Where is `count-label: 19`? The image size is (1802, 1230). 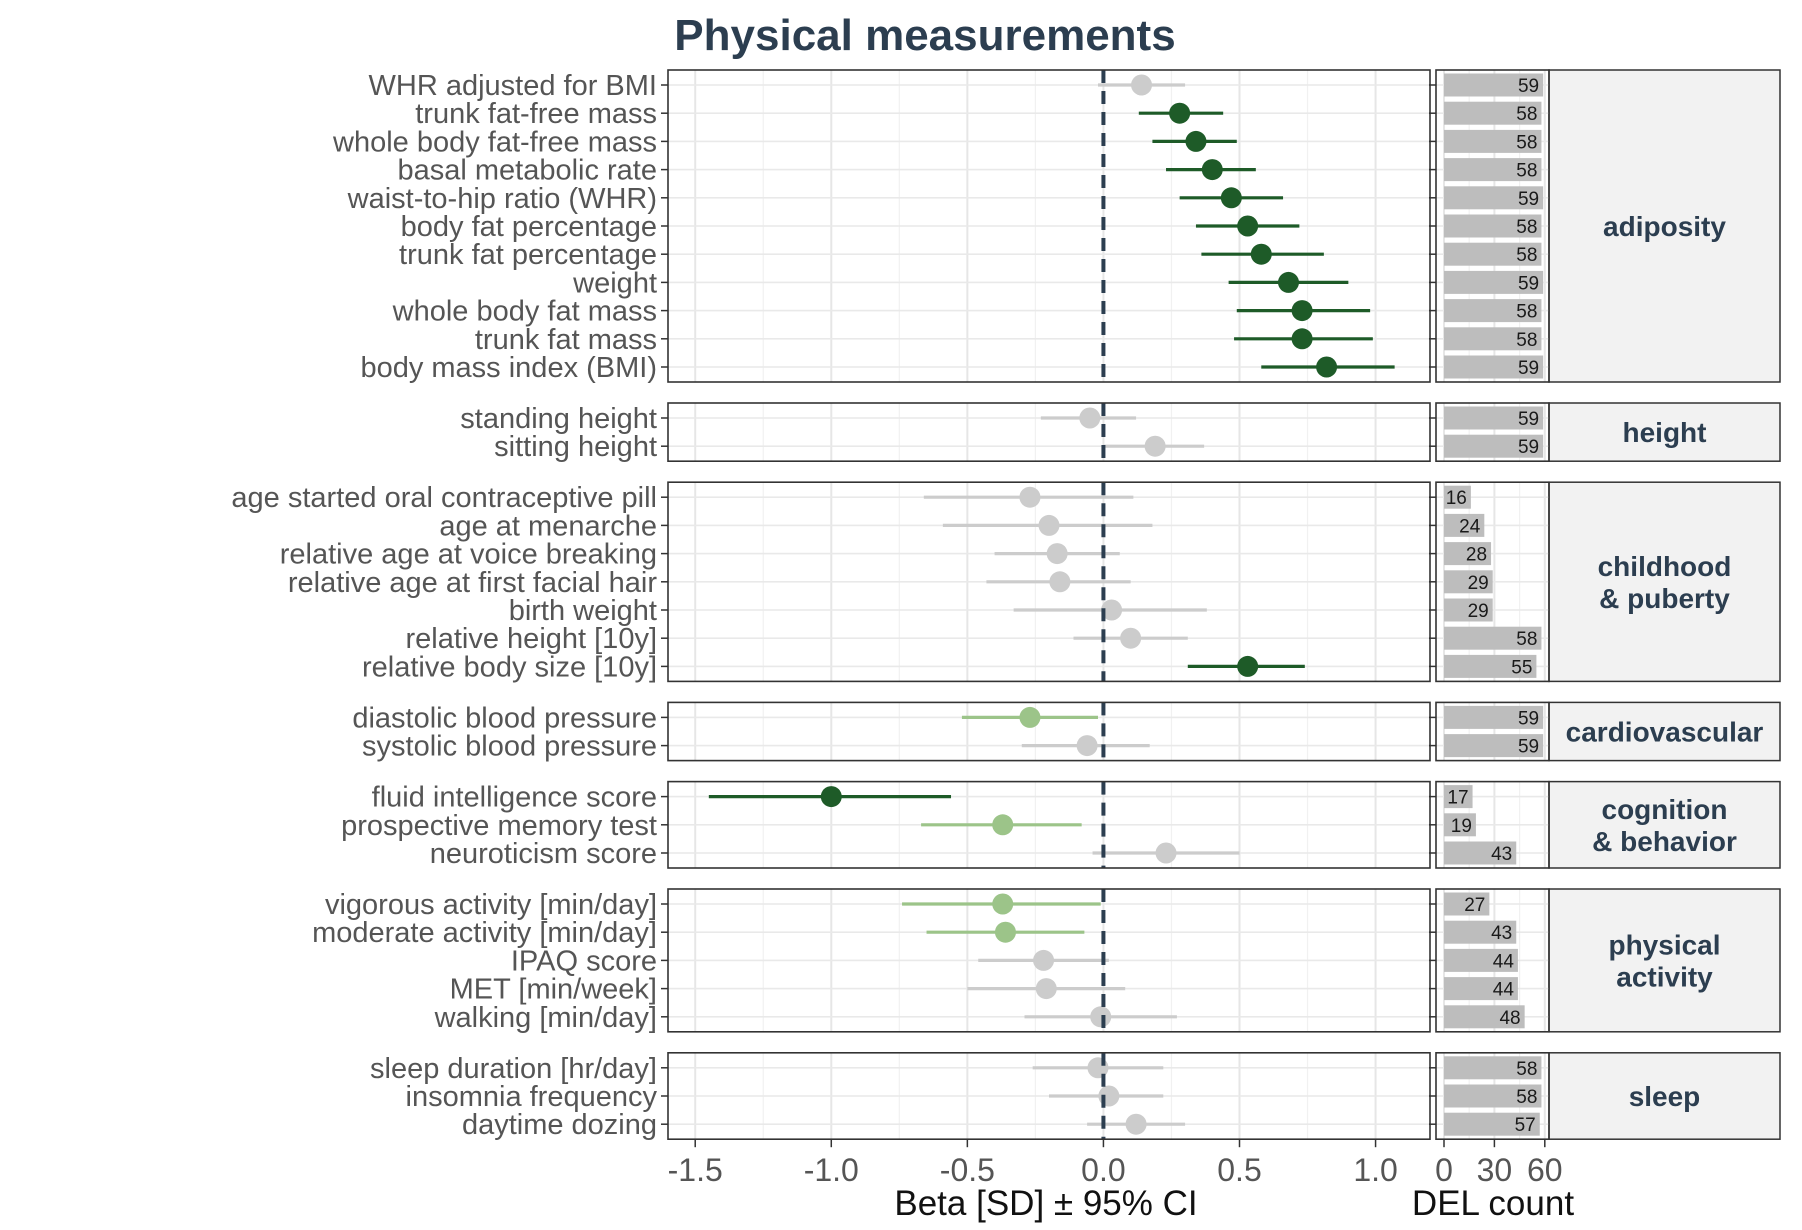
count-label: 19 is located at coordinates (1461, 826).